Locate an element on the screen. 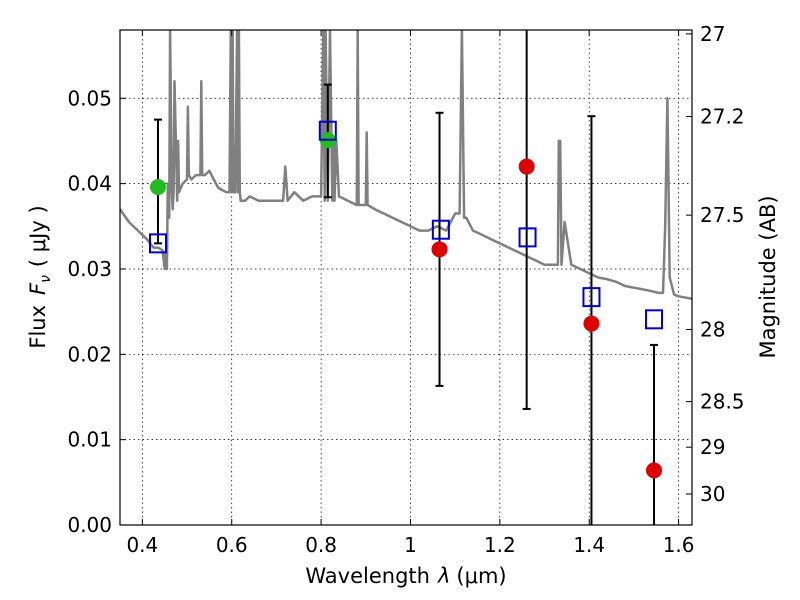  x-tick-label: 1 is located at coordinates (410, 545).